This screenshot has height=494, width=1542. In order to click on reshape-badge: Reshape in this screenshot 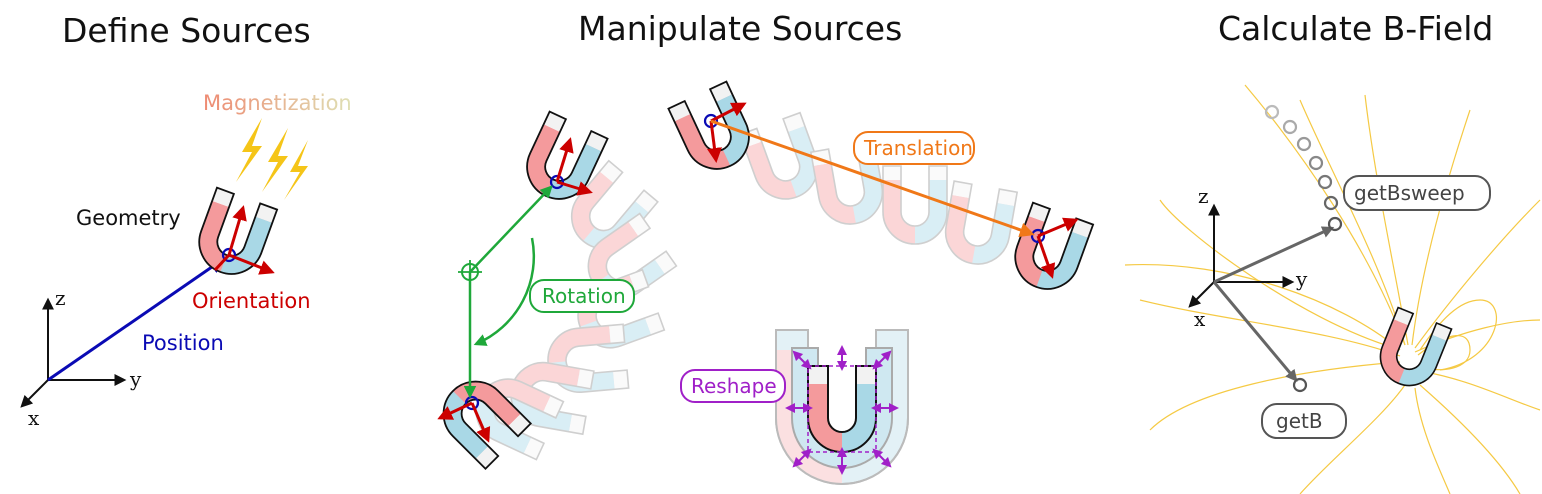, I will do `click(733, 386)`.